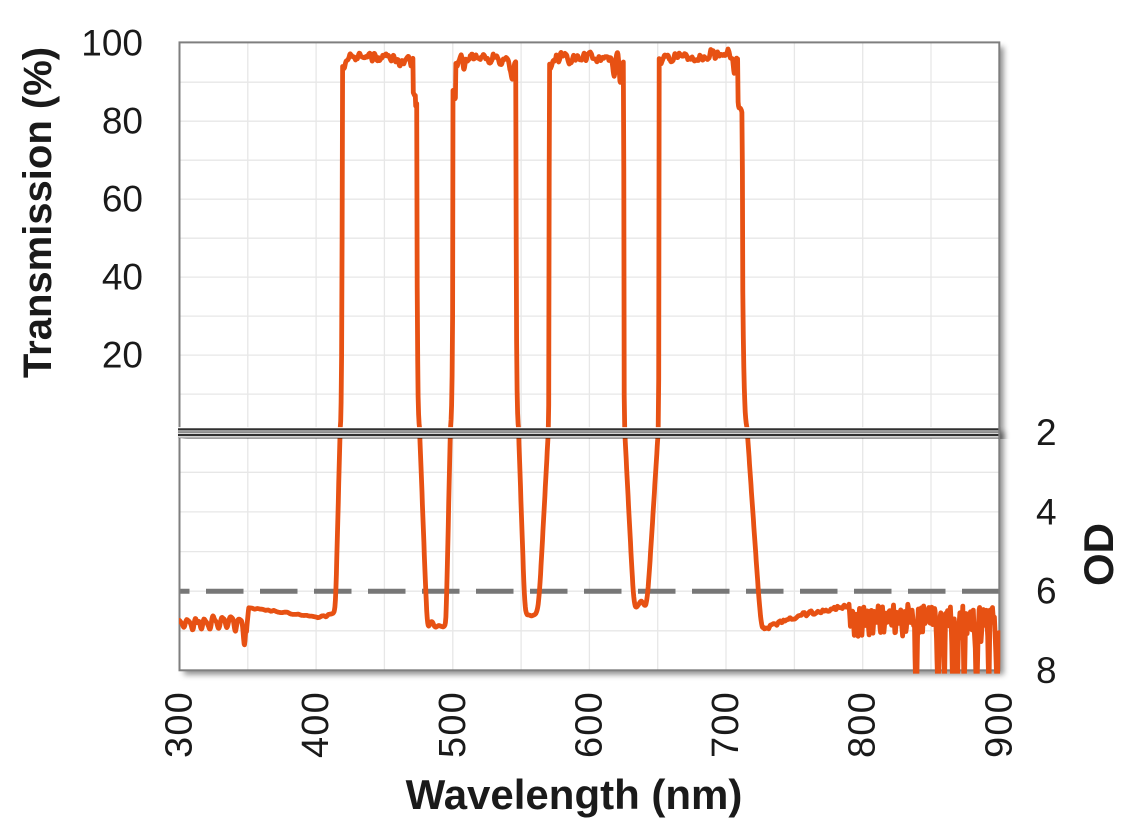 Image resolution: width=1138 pixels, height=831 pixels. What do you see at coordinates (1098, 554) in the screenshot?
I see `svg-text: OD` at bounding box center [1098, 554].